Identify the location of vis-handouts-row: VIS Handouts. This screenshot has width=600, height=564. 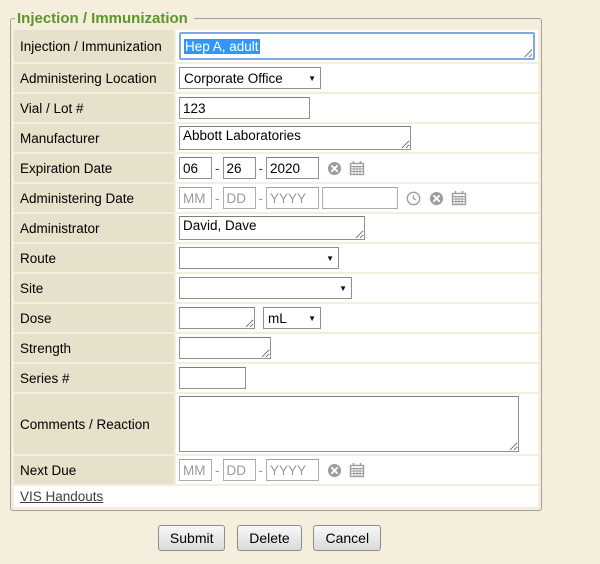
(276, 496).